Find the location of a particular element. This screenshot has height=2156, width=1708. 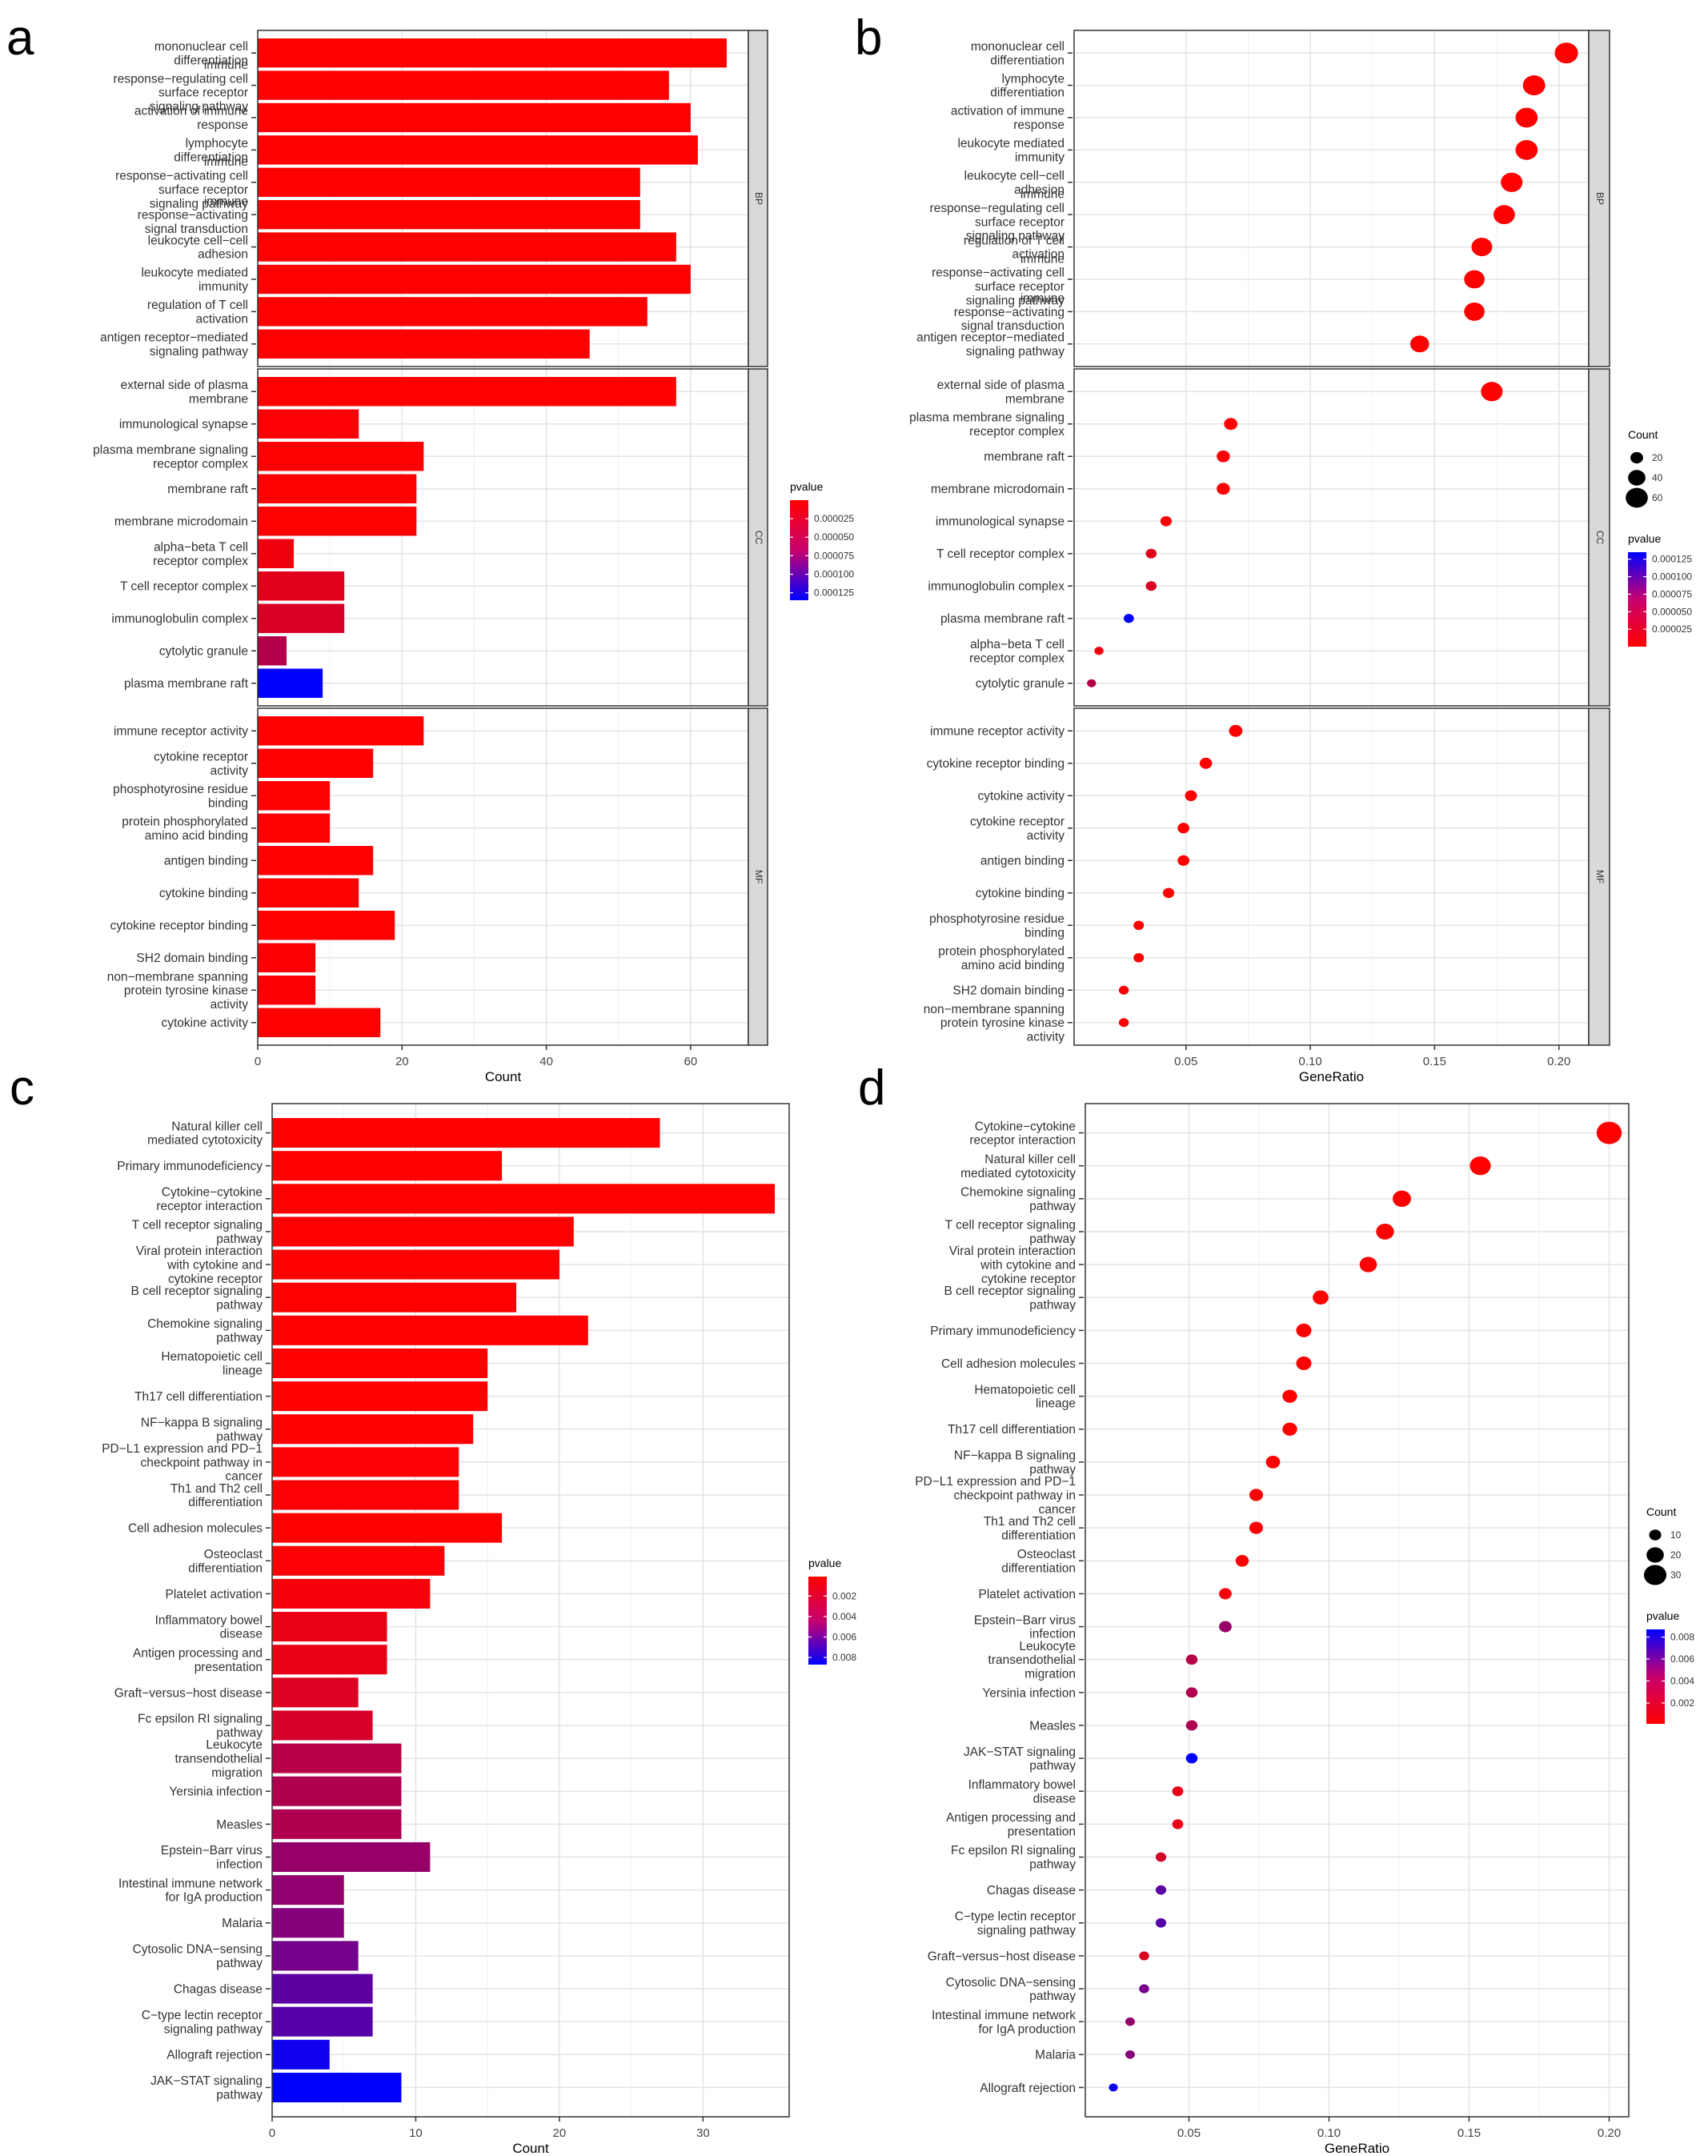

legend-size-label: 10 is located at coordinates (1676, 1535).